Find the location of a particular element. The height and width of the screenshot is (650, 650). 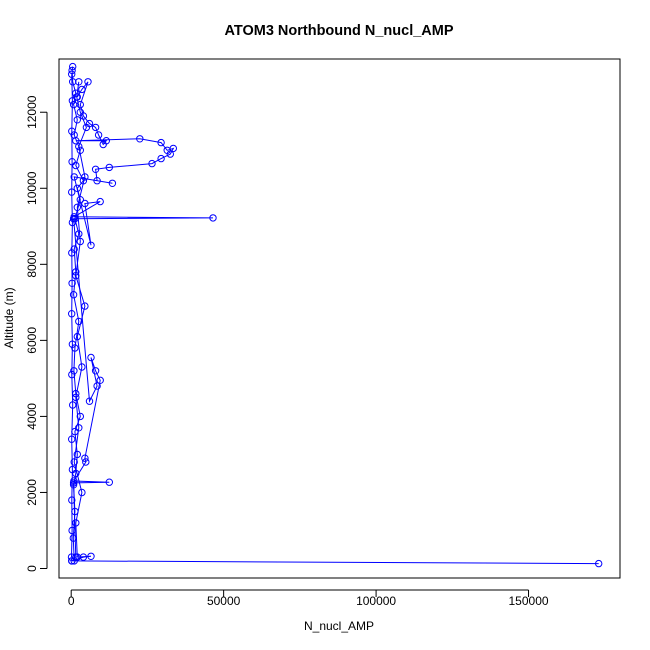

y-tick-label: 2000 is located at coordinates (32, 492).